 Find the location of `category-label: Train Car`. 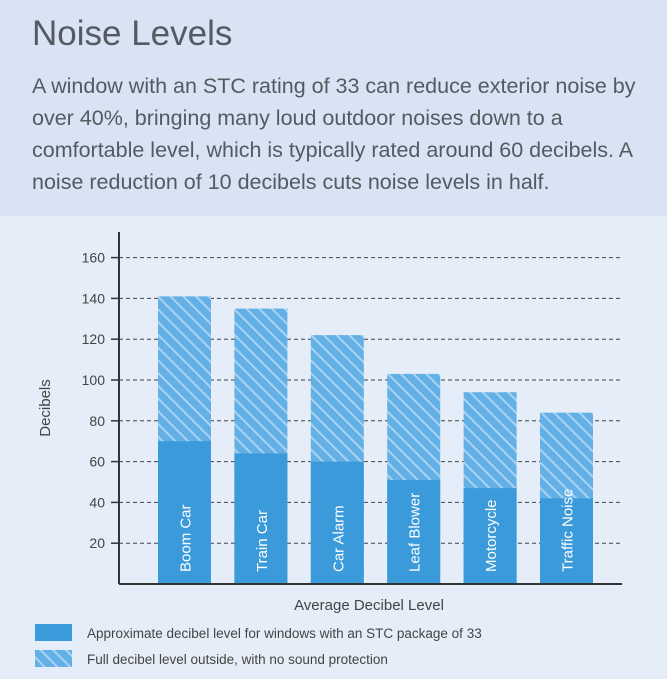

category-label: Train Car is located at coordinates (262, 541).